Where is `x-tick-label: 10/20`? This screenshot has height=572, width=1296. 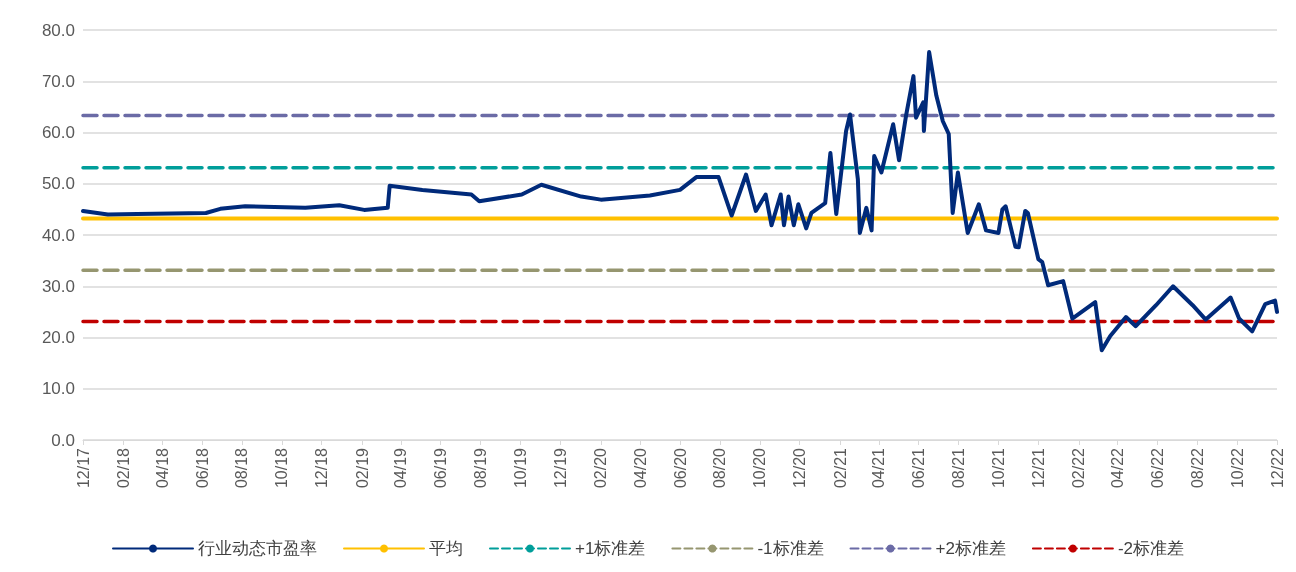 x-tick-label: 10/20 is located at coordinates (760, 468).